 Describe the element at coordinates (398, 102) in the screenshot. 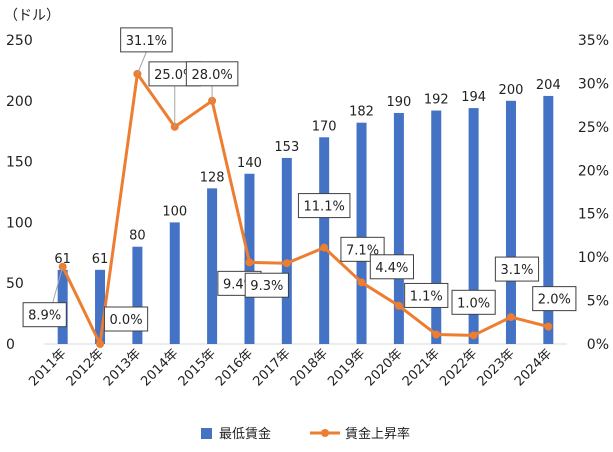

I see `bar-value-label: 190` at that location.